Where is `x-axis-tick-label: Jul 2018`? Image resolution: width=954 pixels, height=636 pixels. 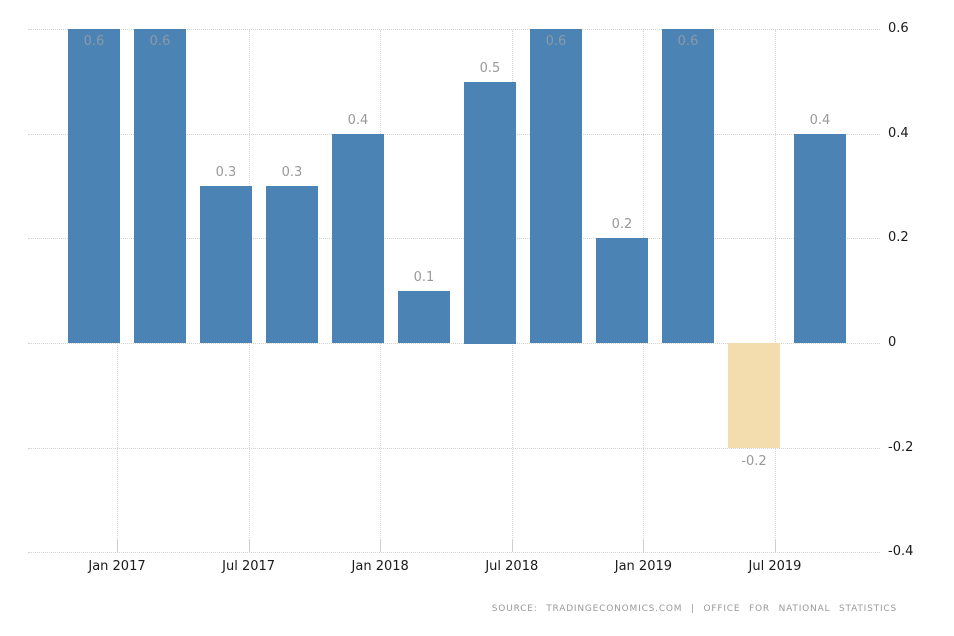
x-axis-tick-label: Jul 2018 is located at coordinates (512, 566).